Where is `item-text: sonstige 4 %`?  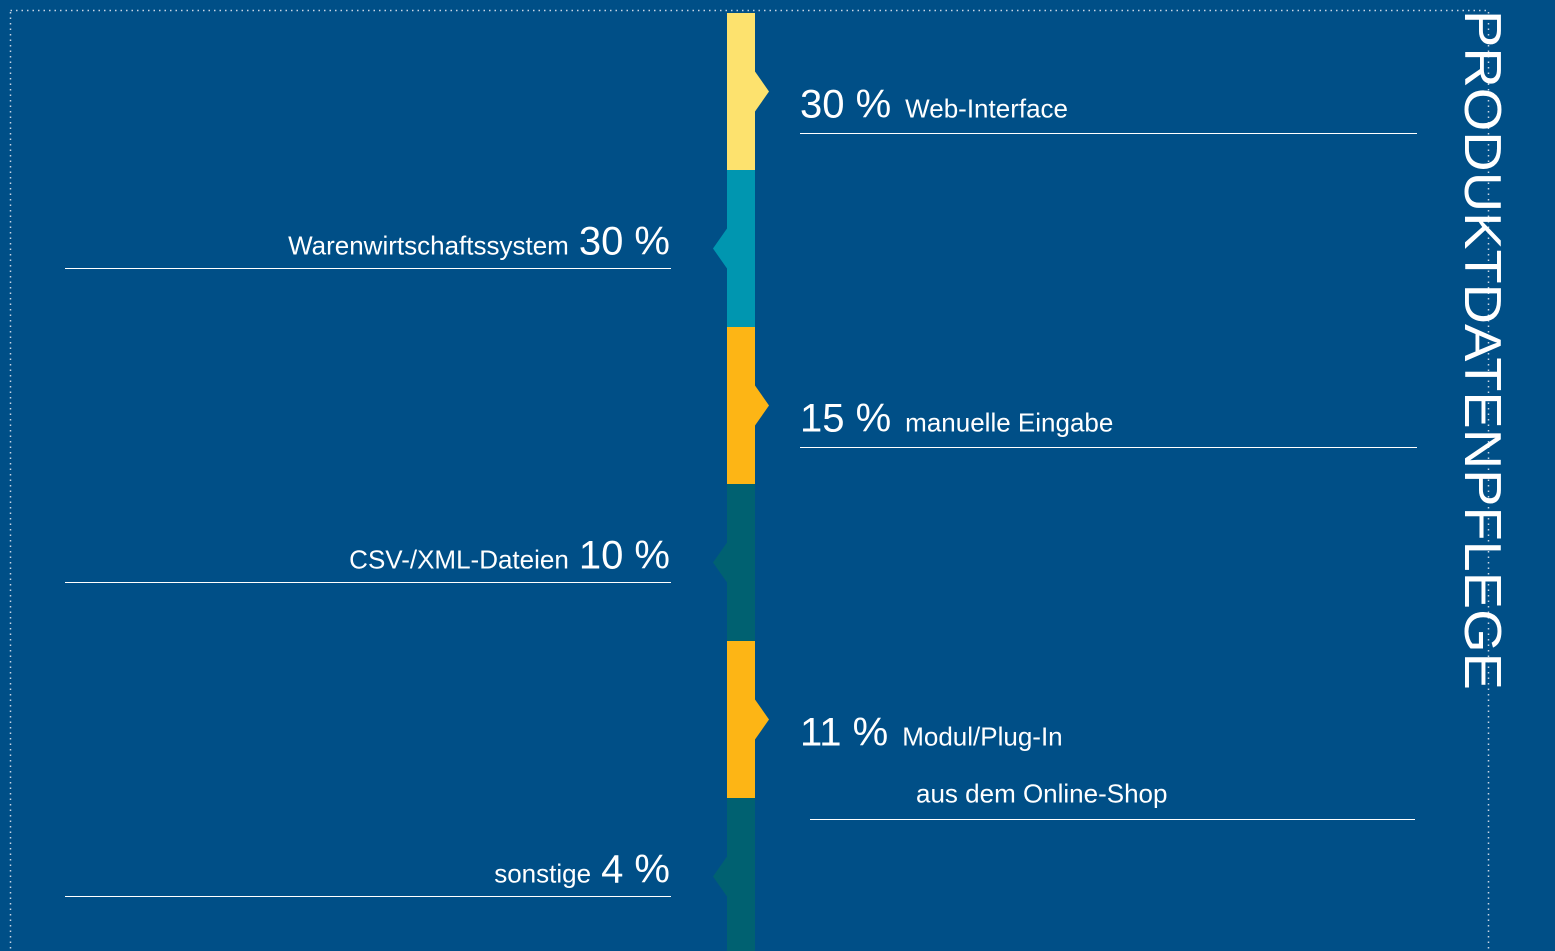
item-text: sonstige 4 % is located at coordinates (582, 870).